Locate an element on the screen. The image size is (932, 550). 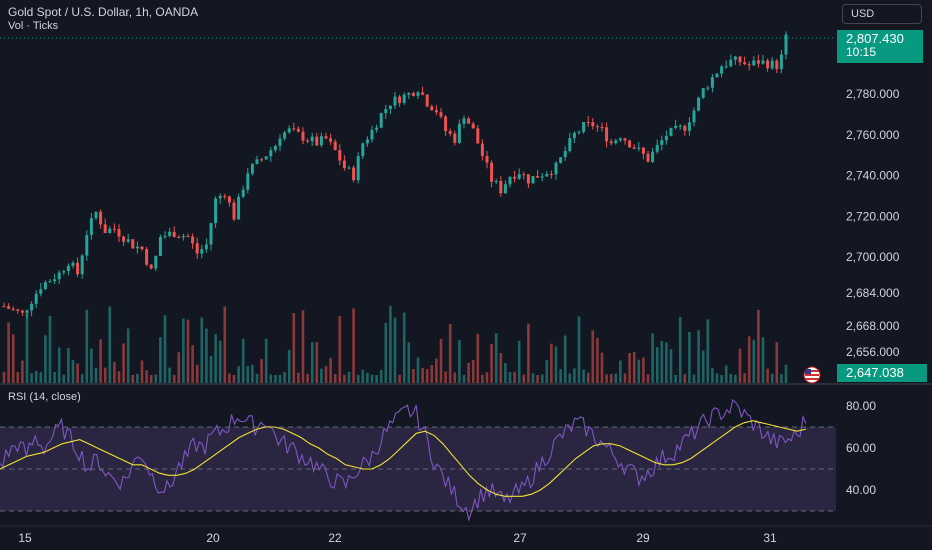
symbol-title: Gold Spot / U.S. Dollar, 1h, OANDA is located at coordinates (103, 12).